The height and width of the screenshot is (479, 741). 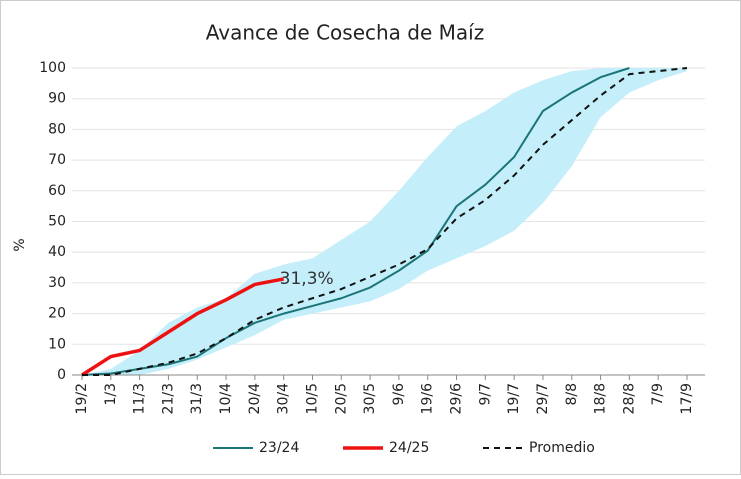 What do you see at coordinates (168, 398) in the screenshot?
I see `x-tick-label: 21/3` at bounding box center [168, 398].